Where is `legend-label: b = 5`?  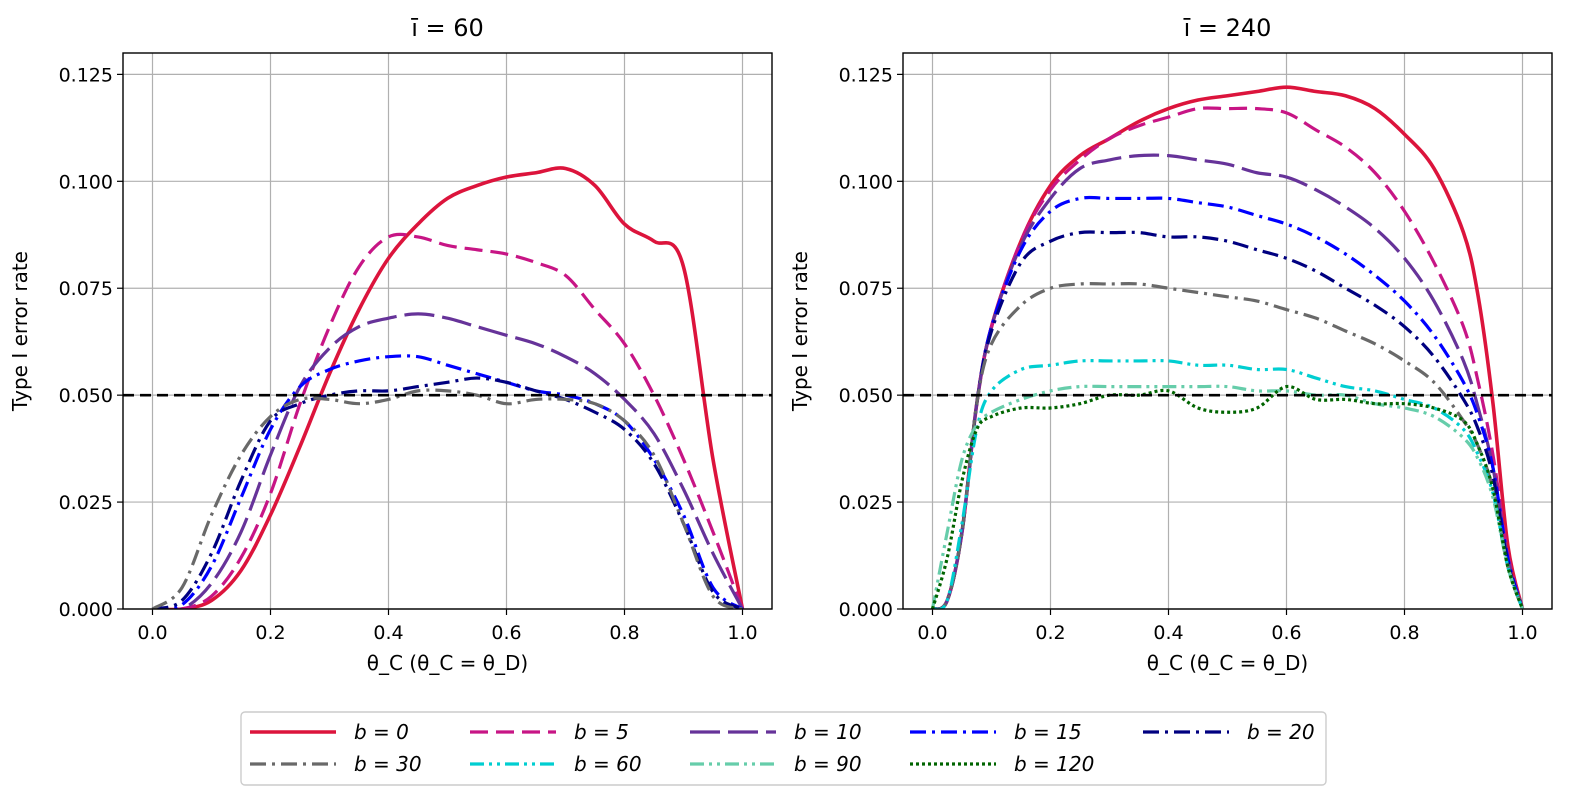
legend-label: b = 5 is located at coordinates (601, 732).